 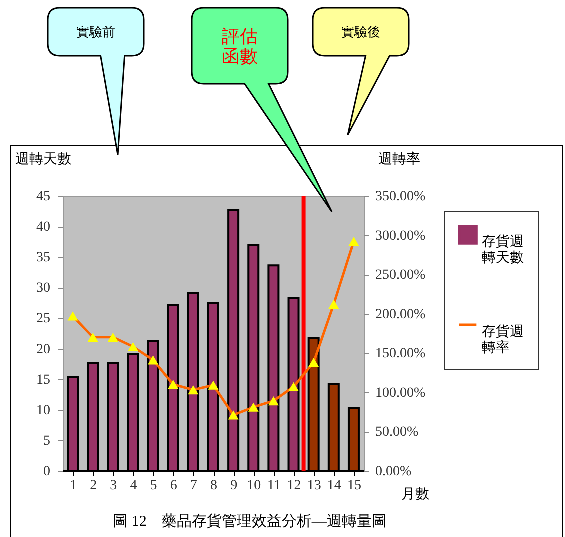 What do you see at coordinates (401, 393) in the screenshot?
I see `y2-tick-label: 100.00%` at bounding box center [401, 393].